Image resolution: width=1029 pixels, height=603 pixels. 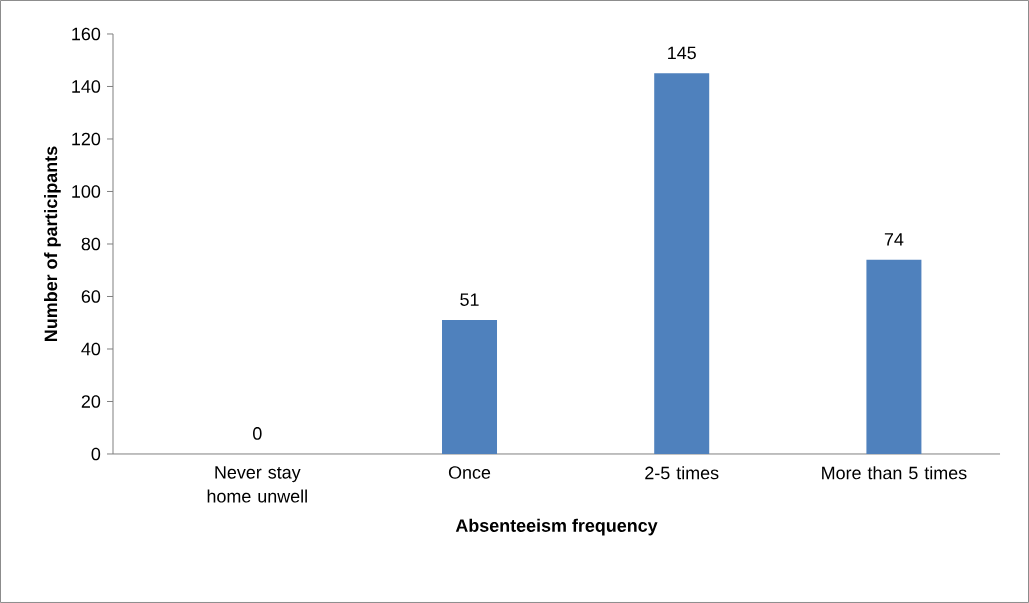 I want to click on y-tick-label: 80, so click(x=91, y=244).